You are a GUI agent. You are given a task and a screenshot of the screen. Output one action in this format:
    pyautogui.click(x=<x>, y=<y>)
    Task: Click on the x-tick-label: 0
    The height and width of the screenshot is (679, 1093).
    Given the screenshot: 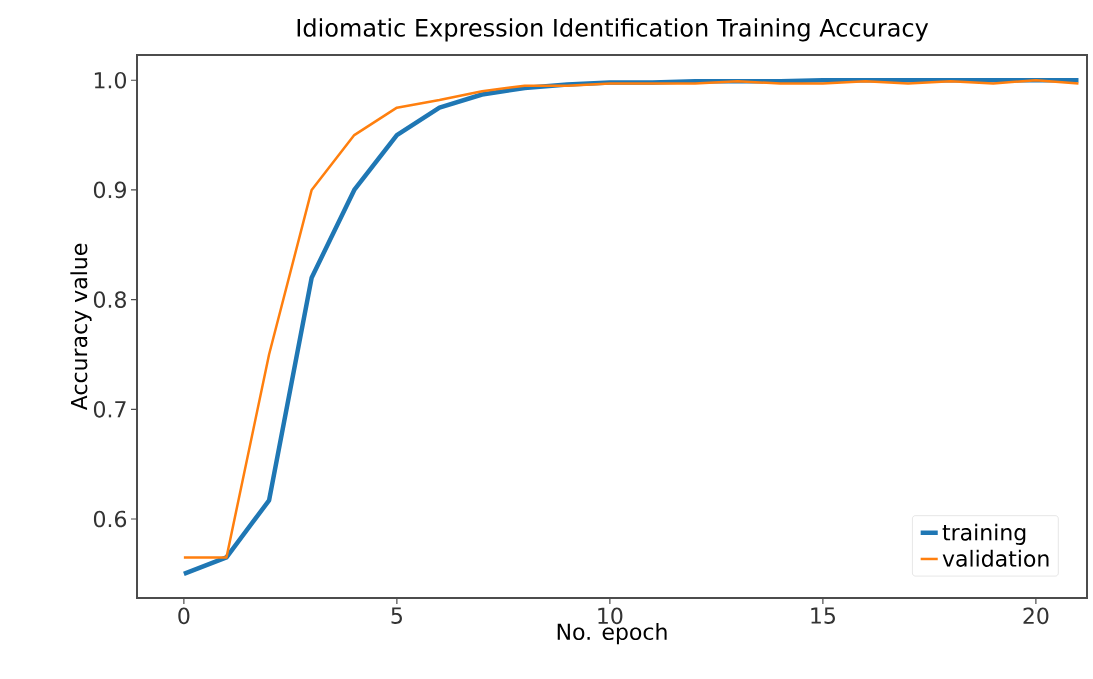 What is the action you would take?
    pyautogui.click(x=184, y=616)
    